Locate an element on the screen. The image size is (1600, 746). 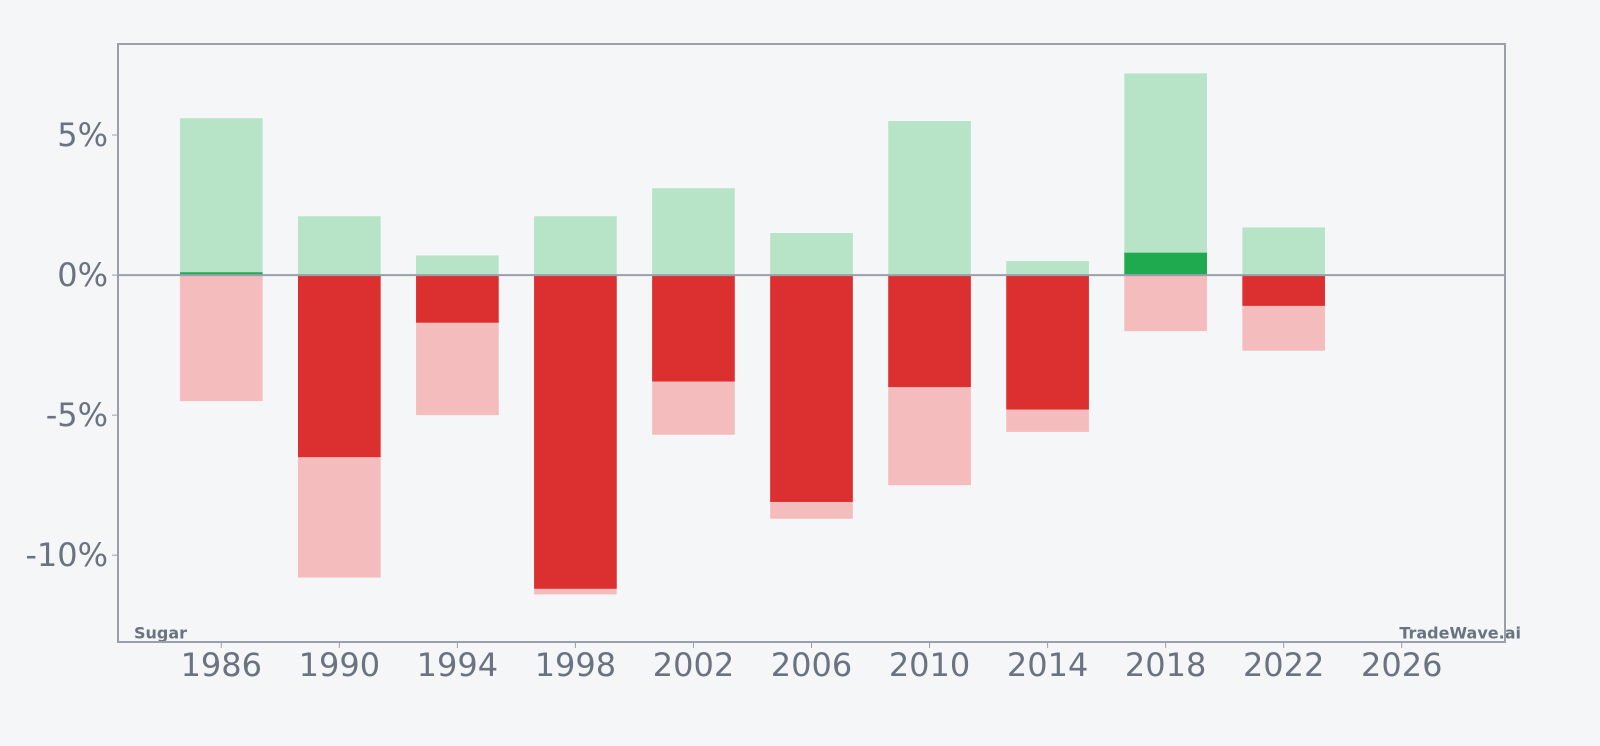
watermark: TradeWave.ai is located at coordinates (1460, 633).